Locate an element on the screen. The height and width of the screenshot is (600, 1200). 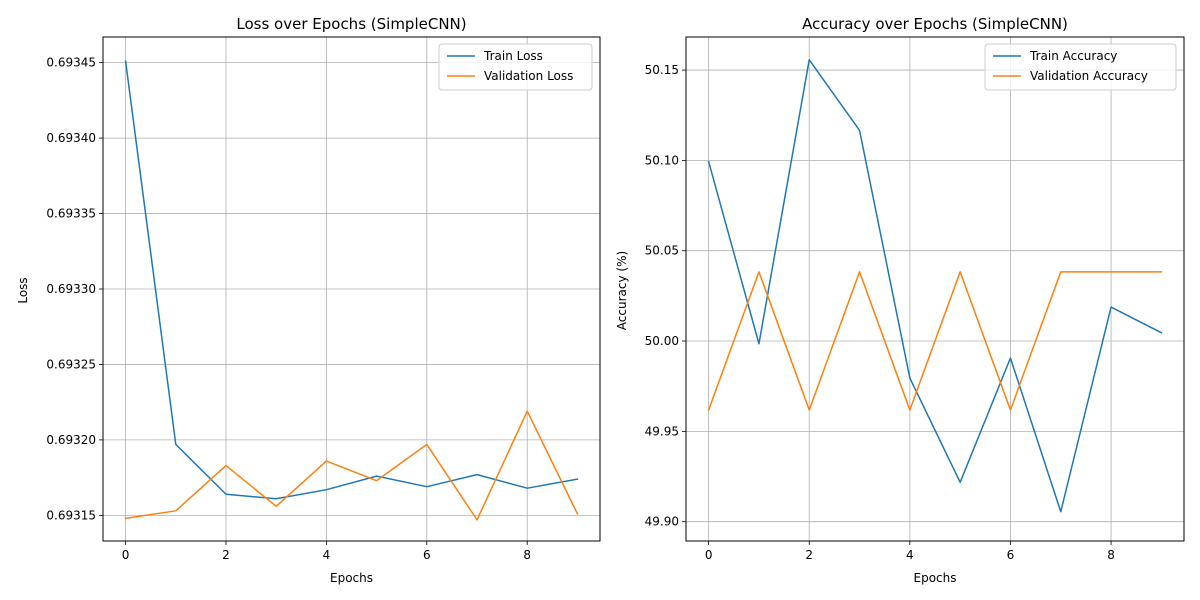
loss-xtick-label: 8 is located at coordinates (527, 555).